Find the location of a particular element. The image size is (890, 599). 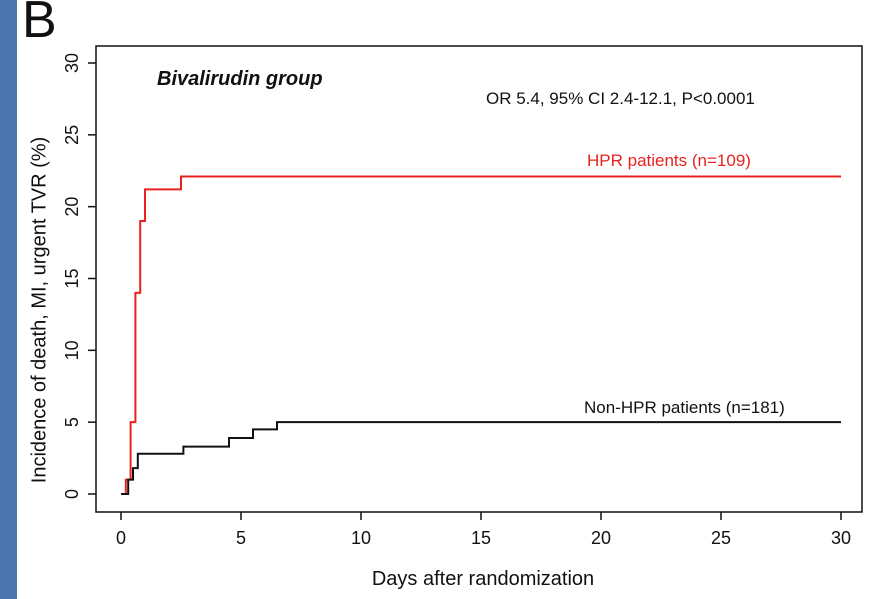

x-tick-label-25: 25 is located at coordinates (721, 538).